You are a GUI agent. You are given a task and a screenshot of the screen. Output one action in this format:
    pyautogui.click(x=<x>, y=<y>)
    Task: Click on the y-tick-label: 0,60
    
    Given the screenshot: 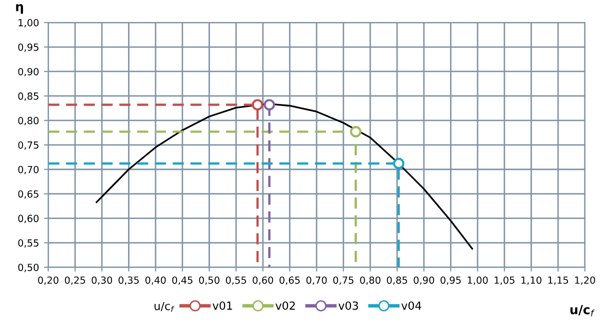 What is the action you would take?
    pyautogui.click(x=28, y=219)
    